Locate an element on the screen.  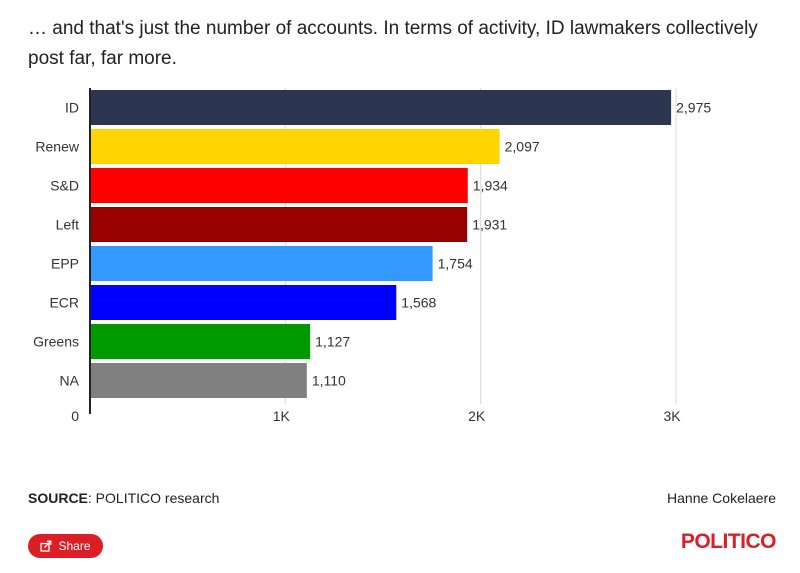
value-label-5: 1,568 is located at coordinates (418, 303).